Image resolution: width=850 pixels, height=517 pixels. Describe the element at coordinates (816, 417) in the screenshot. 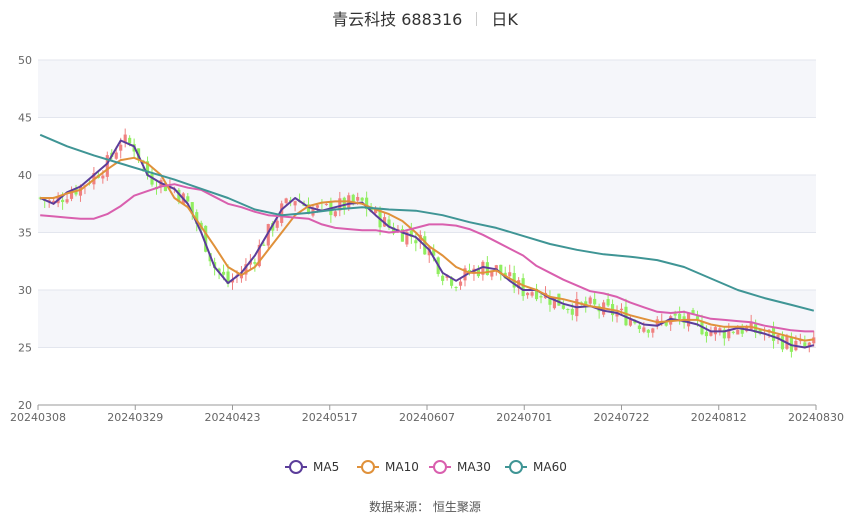

I see `x-tick-label: 20240830` at that location.